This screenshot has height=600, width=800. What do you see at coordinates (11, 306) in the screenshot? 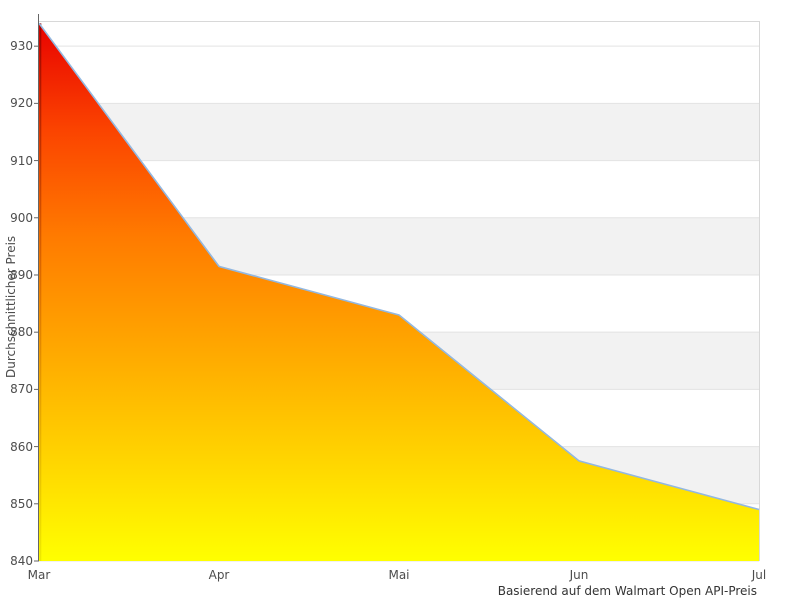
I see `y-axis-title: Durchschnittlicher Preis` at bounding box center [11, 306].